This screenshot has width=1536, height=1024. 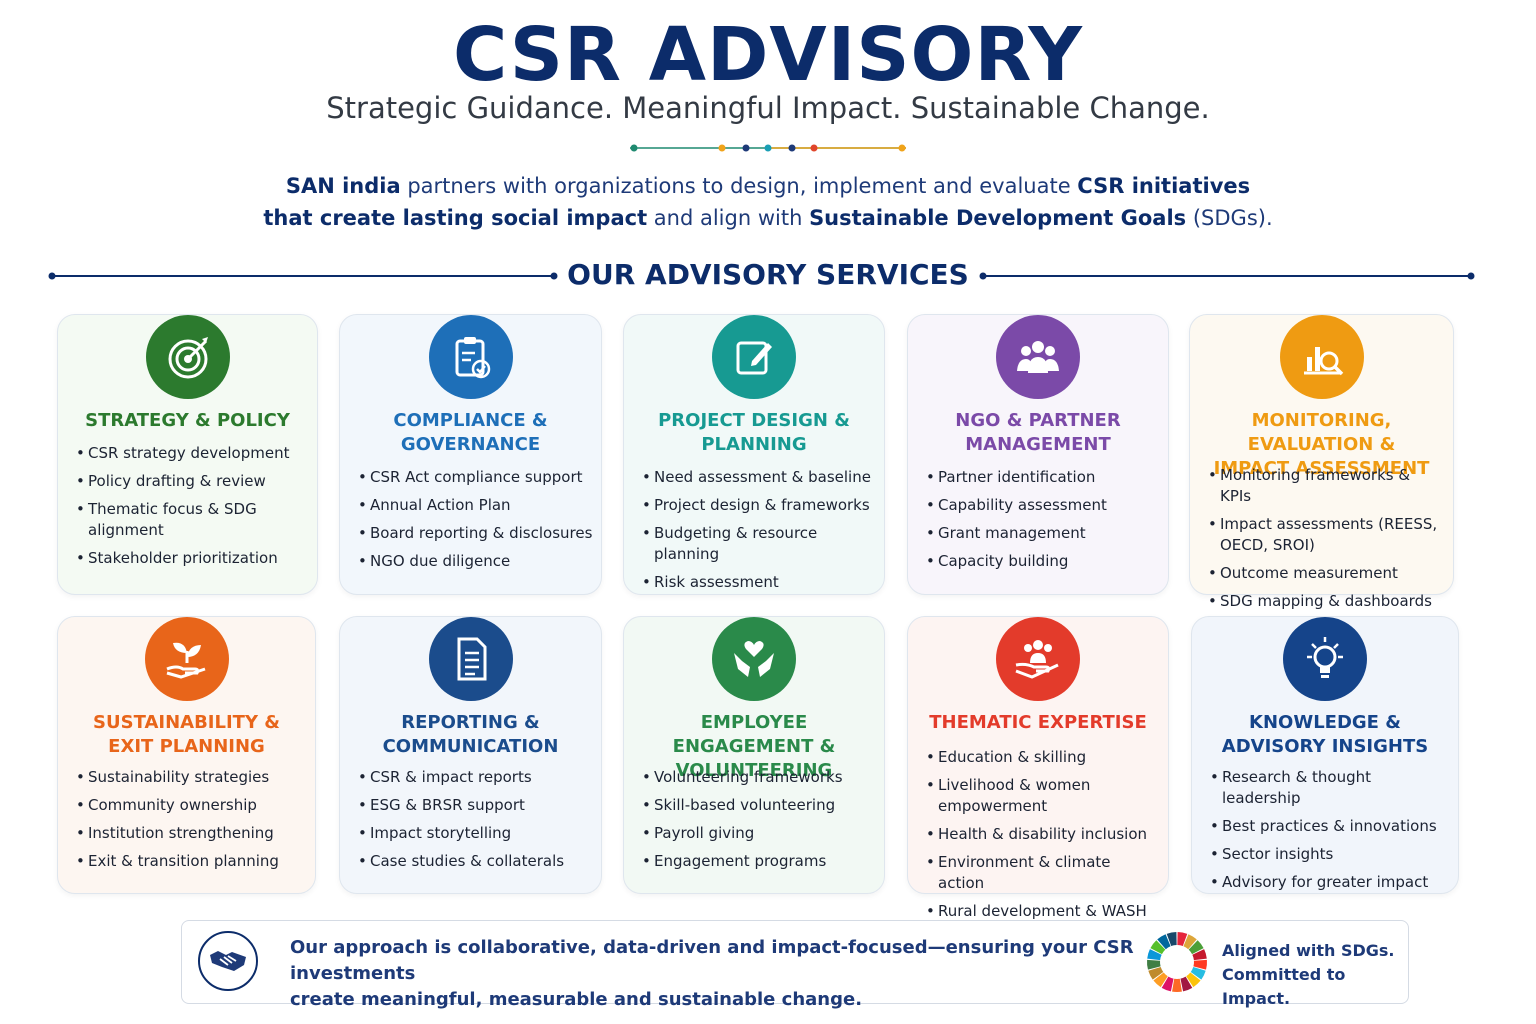 I want to click on lightbulb-icon, so click(x=1325, y=659).